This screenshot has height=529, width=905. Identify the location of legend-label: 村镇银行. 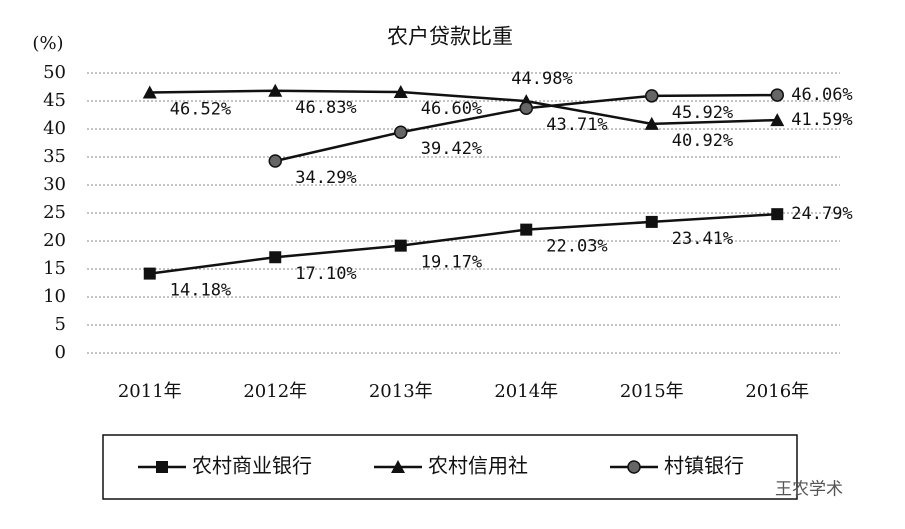
(704, 466).